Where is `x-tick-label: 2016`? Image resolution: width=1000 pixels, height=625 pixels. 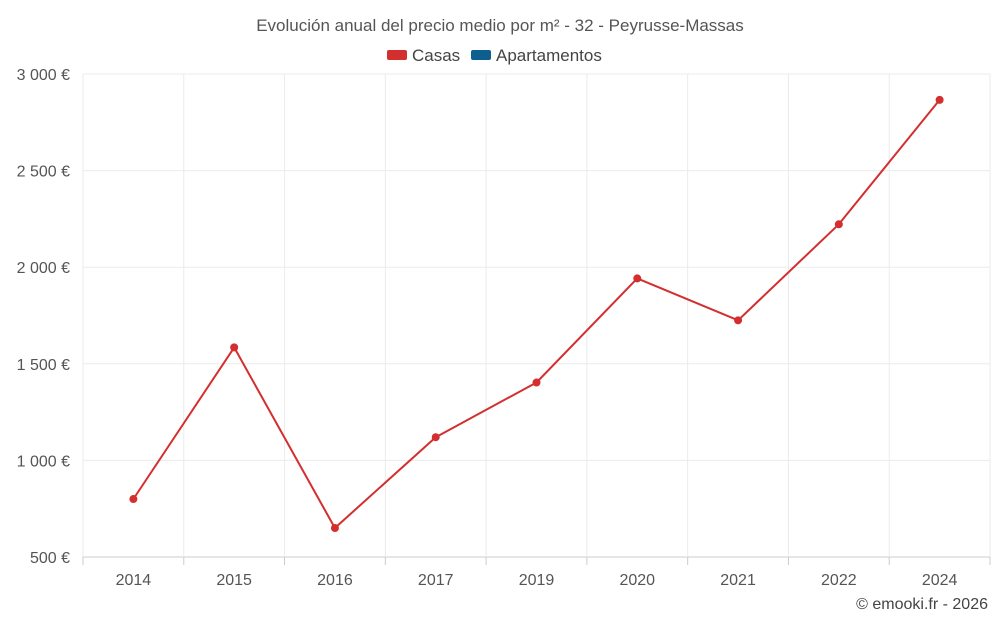
x-tick-label: 2016 is located at coordinates (335, 580).